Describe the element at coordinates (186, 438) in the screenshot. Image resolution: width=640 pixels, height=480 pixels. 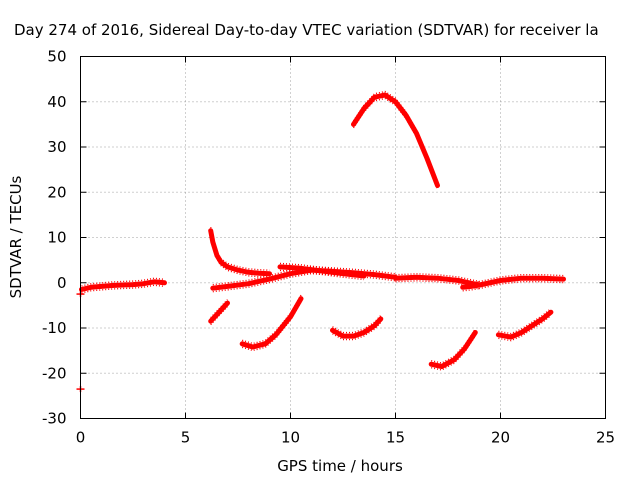
I see `x-tick-label: 5` at that location.